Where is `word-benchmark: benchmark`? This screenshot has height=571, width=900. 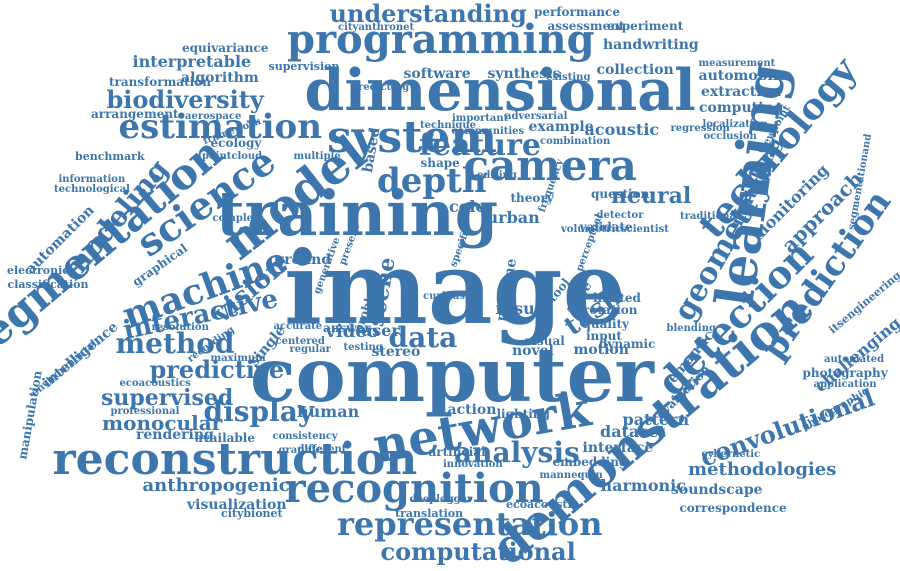 word-benchmark: benchmark is located at coordinates (110, 156).